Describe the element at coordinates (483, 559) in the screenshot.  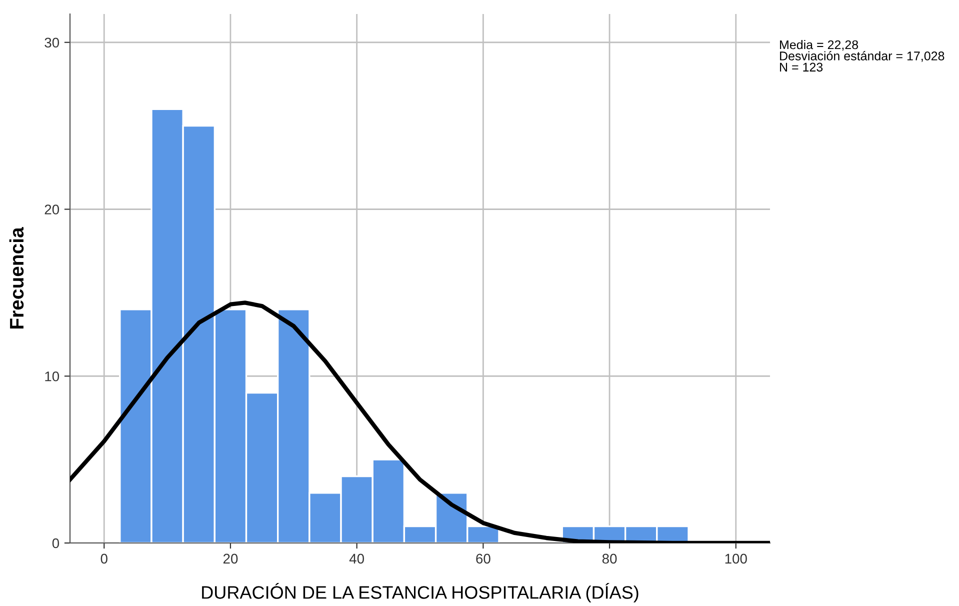
I see `x-tick-label: 60` at that location.